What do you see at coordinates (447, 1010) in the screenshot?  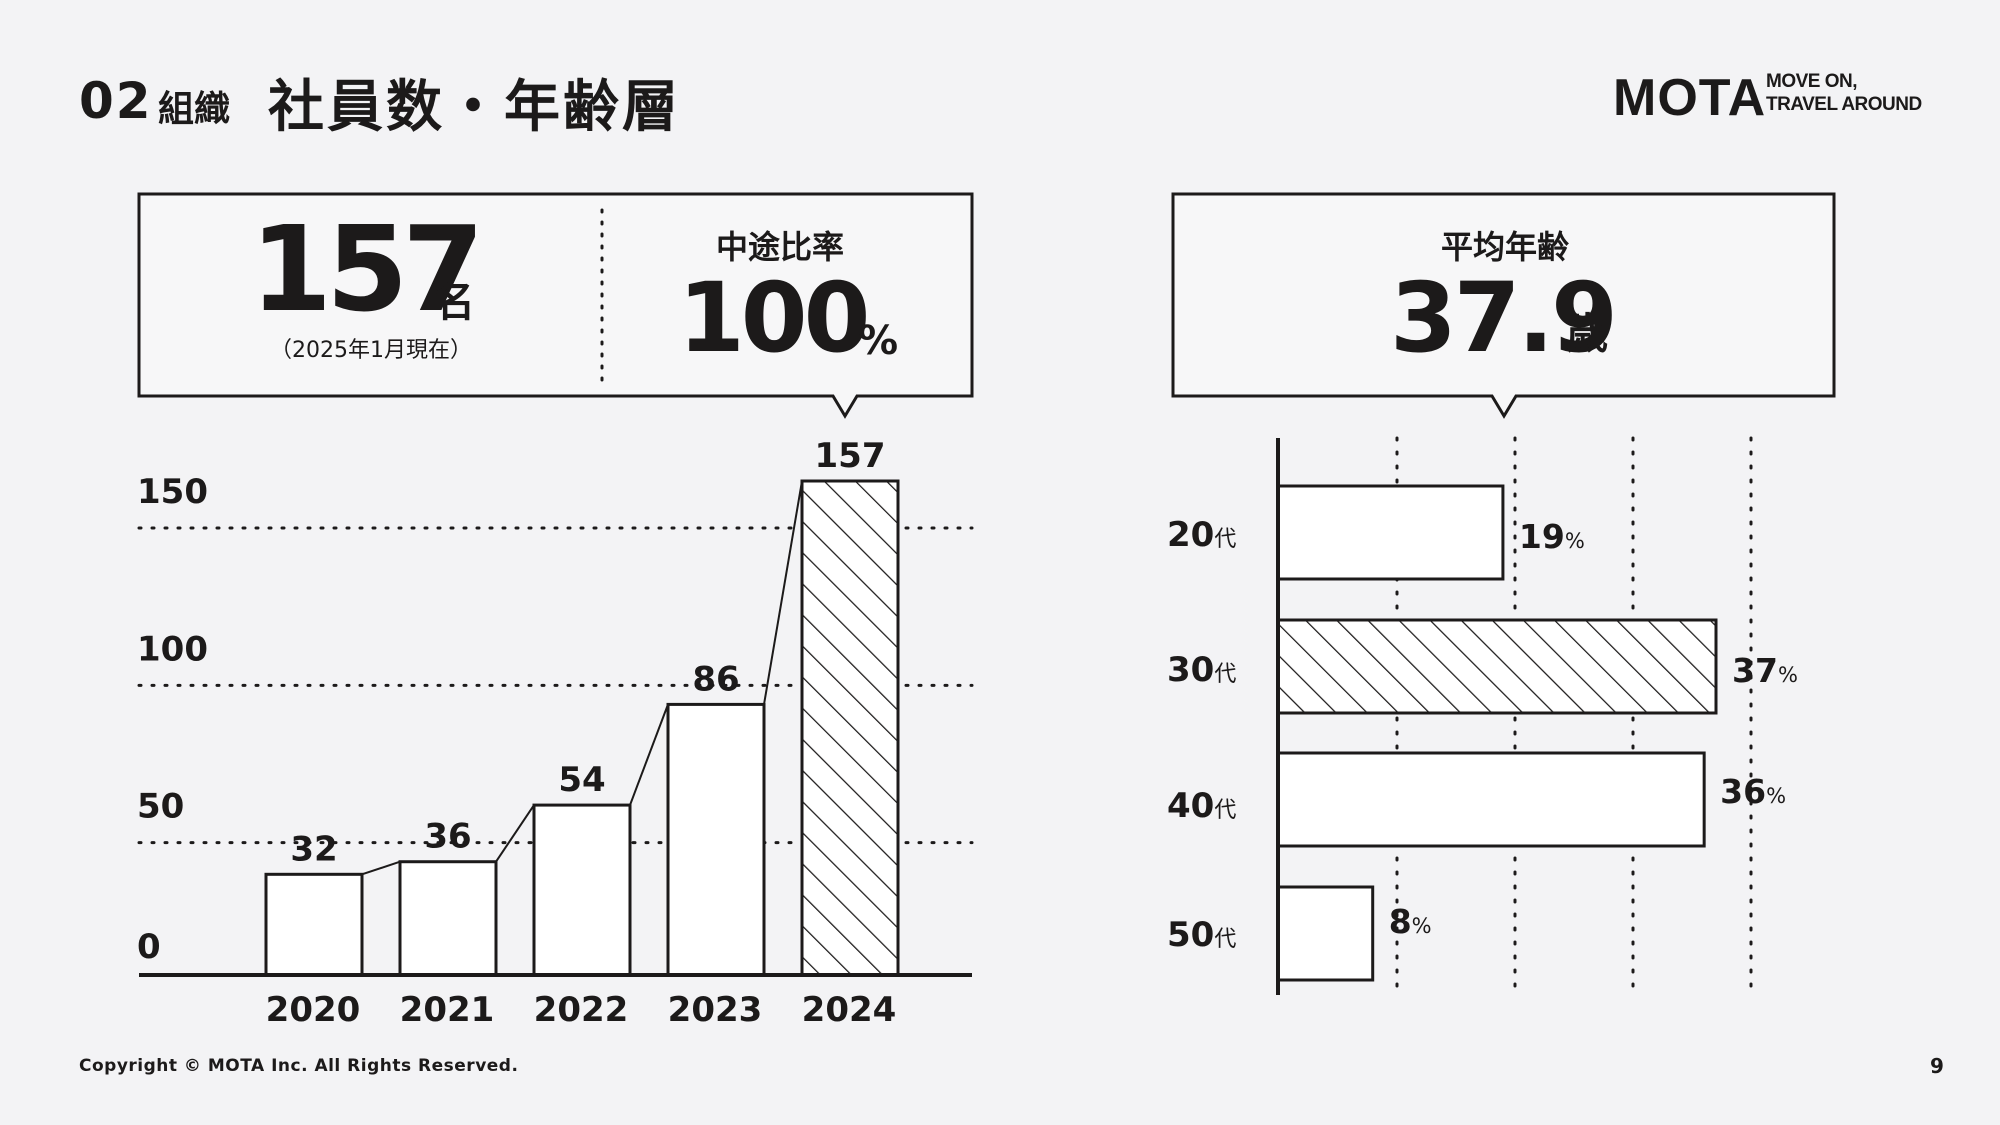 I see `x-tick-label: 2021` at bounding box center [447, 1010].